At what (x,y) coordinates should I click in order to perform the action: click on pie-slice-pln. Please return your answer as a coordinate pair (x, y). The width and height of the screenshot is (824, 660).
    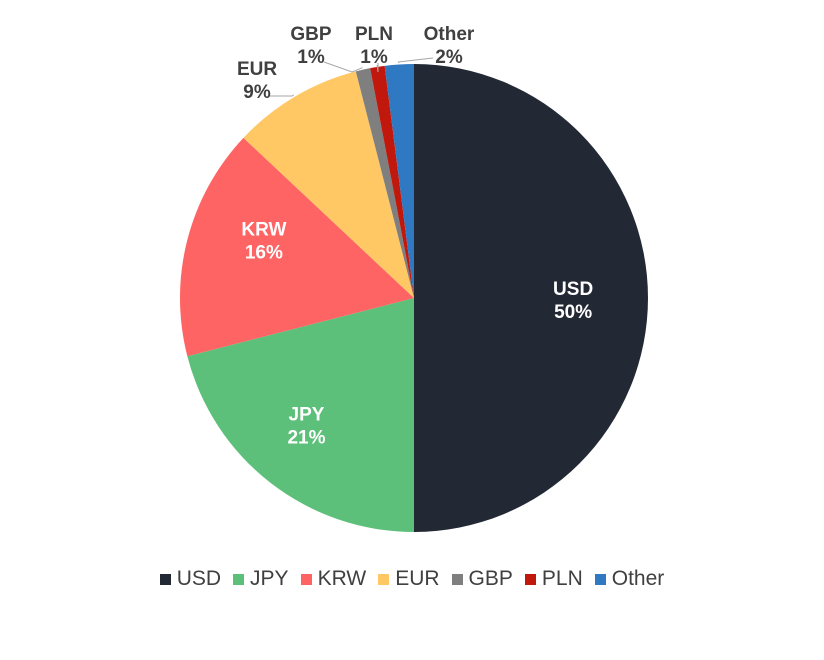
    Looking at the image, I should click on (392, 182).